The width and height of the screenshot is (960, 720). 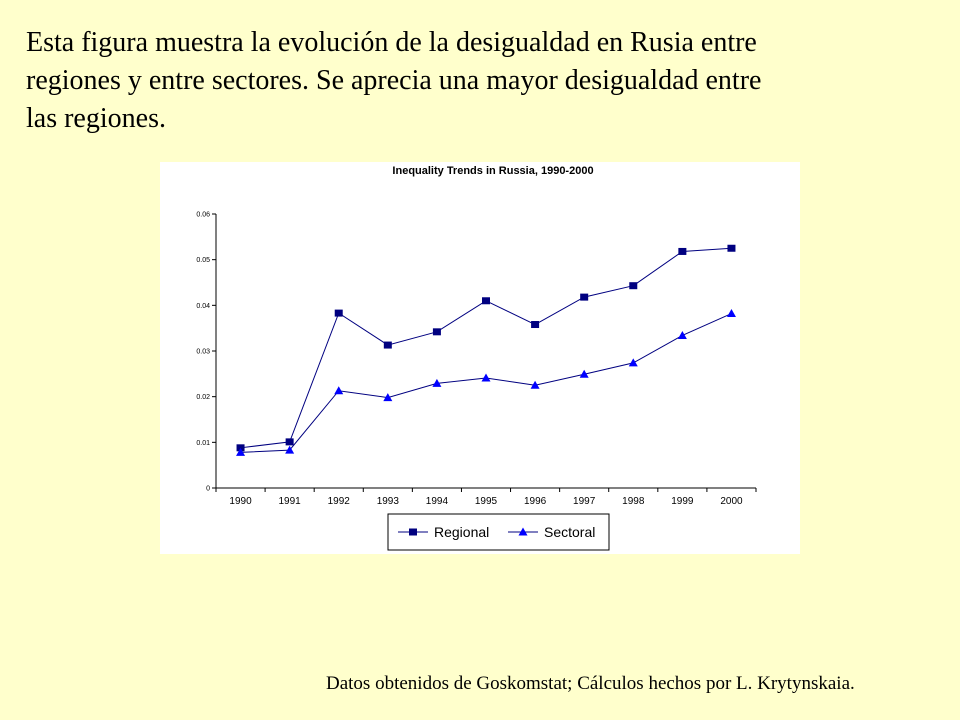 I want to click on y-tick-label: 0.06, so click(x=203, y=215).